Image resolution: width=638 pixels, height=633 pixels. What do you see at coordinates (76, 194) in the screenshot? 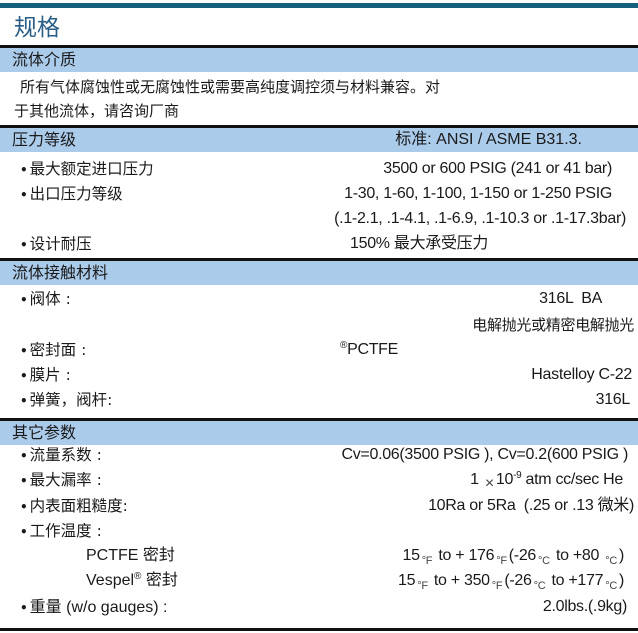
I see `spec-label: 出口压力等级` at bounding box center [76, 194].